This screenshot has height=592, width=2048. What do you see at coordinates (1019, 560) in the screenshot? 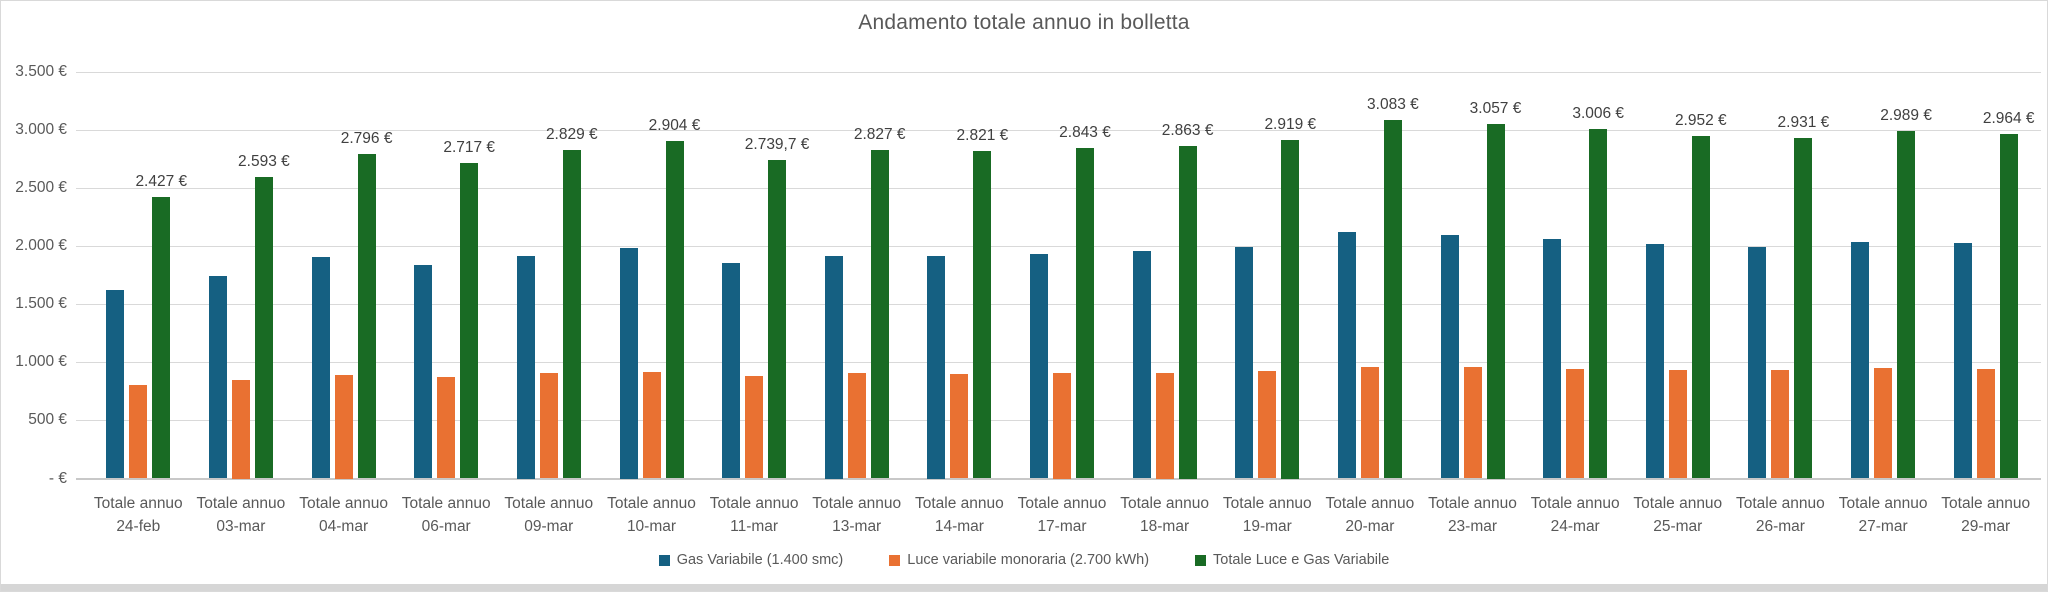
I see `legend-item-luce-variabile-monoraria-2-700-kwh: Luce variabile monoraria (2.700 kWh)` at bounding box center [1019, 560].